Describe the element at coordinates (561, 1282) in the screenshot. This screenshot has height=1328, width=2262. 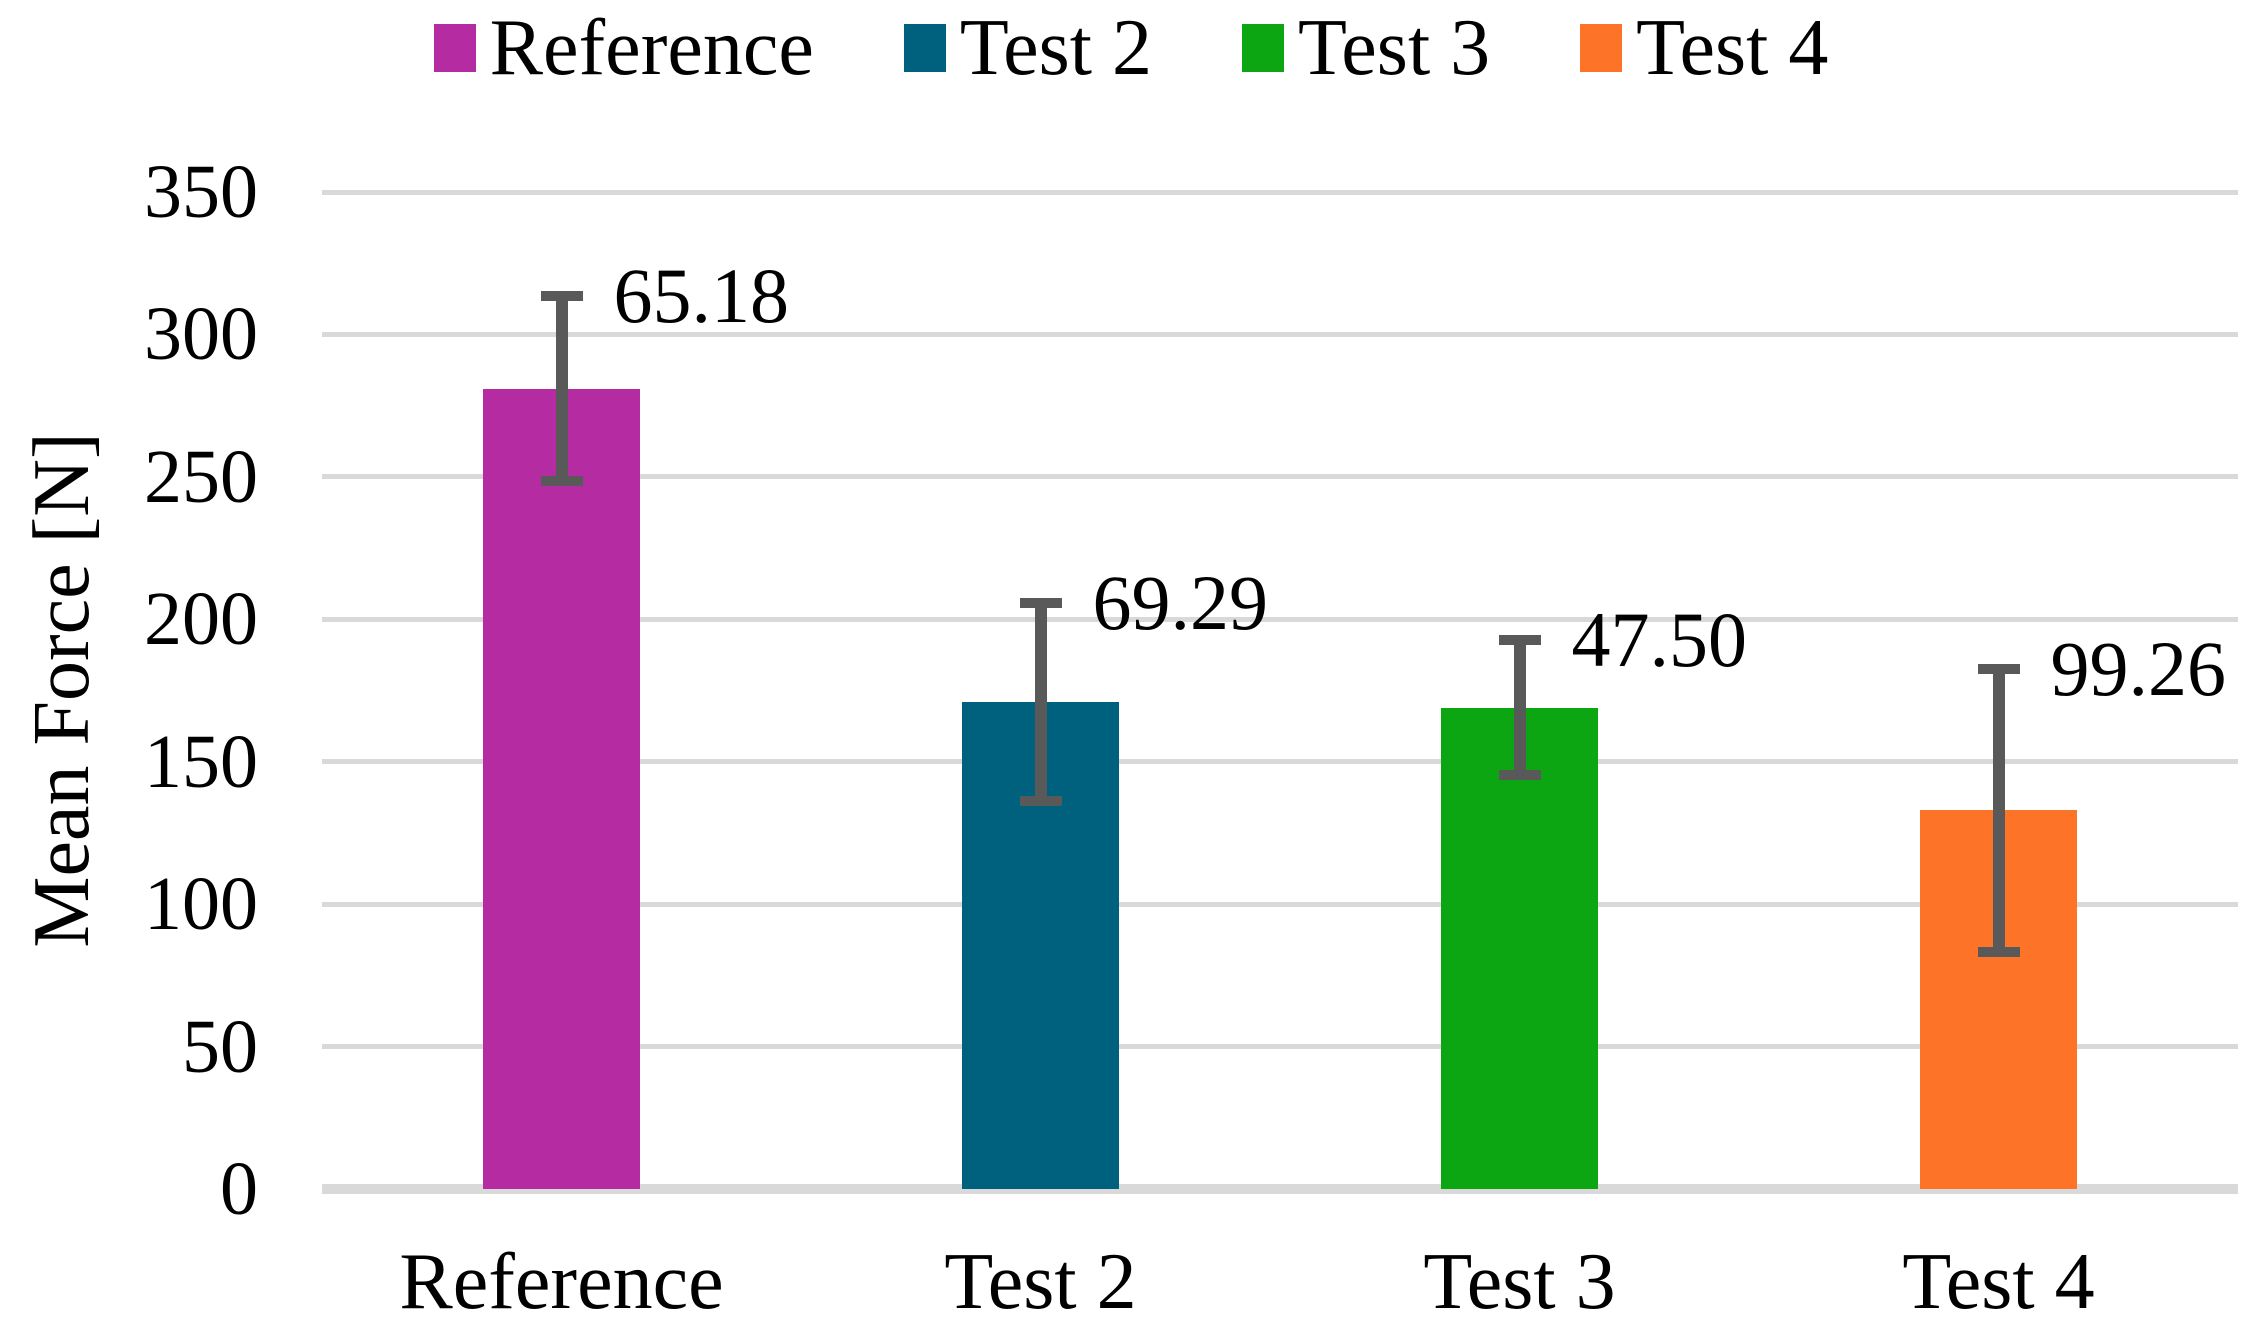
I see `x-category-label: Reference` at that location.